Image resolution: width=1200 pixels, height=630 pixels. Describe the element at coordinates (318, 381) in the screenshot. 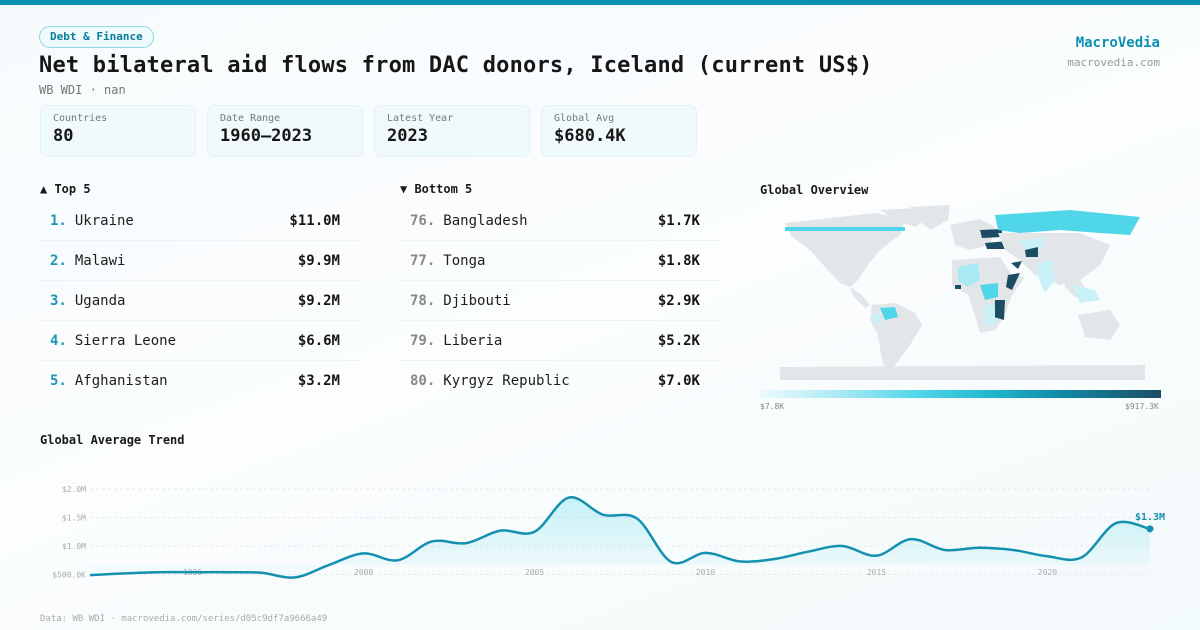

I see `country-value: $3.2M` at that location.